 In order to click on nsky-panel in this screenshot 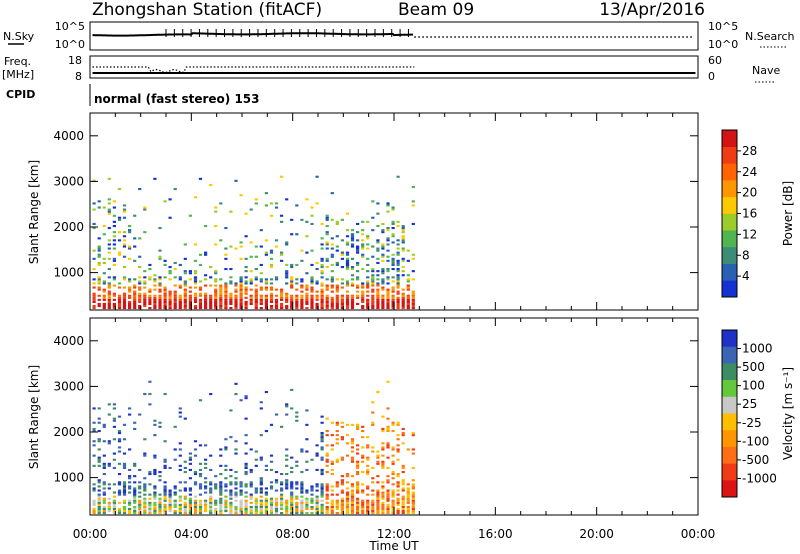, I will do `click(394, 36)`.